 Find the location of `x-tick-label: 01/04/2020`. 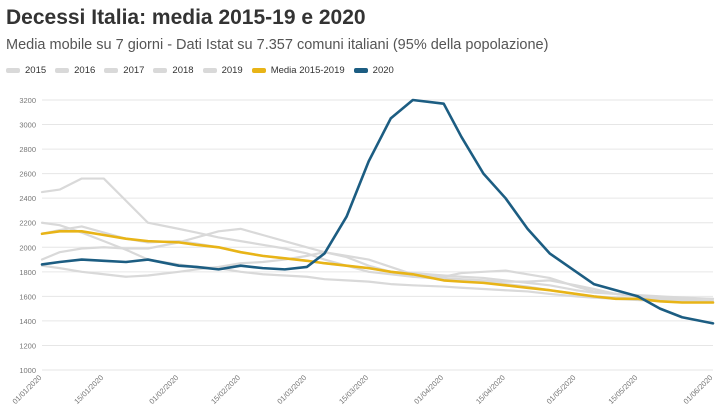

x-tick-label: 01/04/2020 is located at coordinates (428, 389).